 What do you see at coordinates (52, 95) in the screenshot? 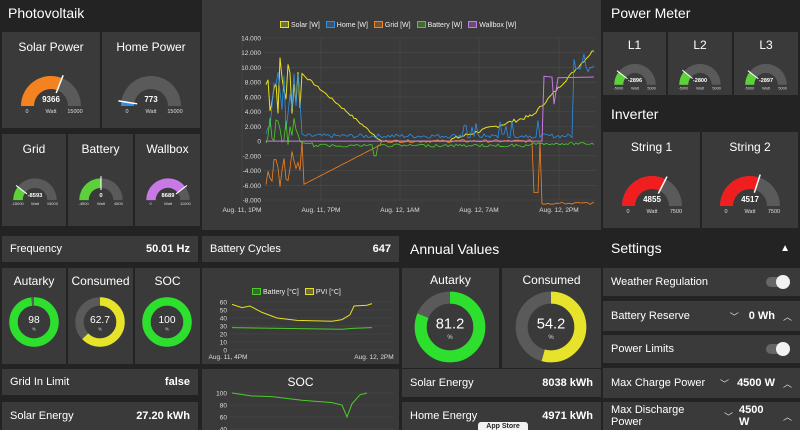
I see `solar-power-gauge: 9366 Watt 0 15000` at bounding box center [52, 95].